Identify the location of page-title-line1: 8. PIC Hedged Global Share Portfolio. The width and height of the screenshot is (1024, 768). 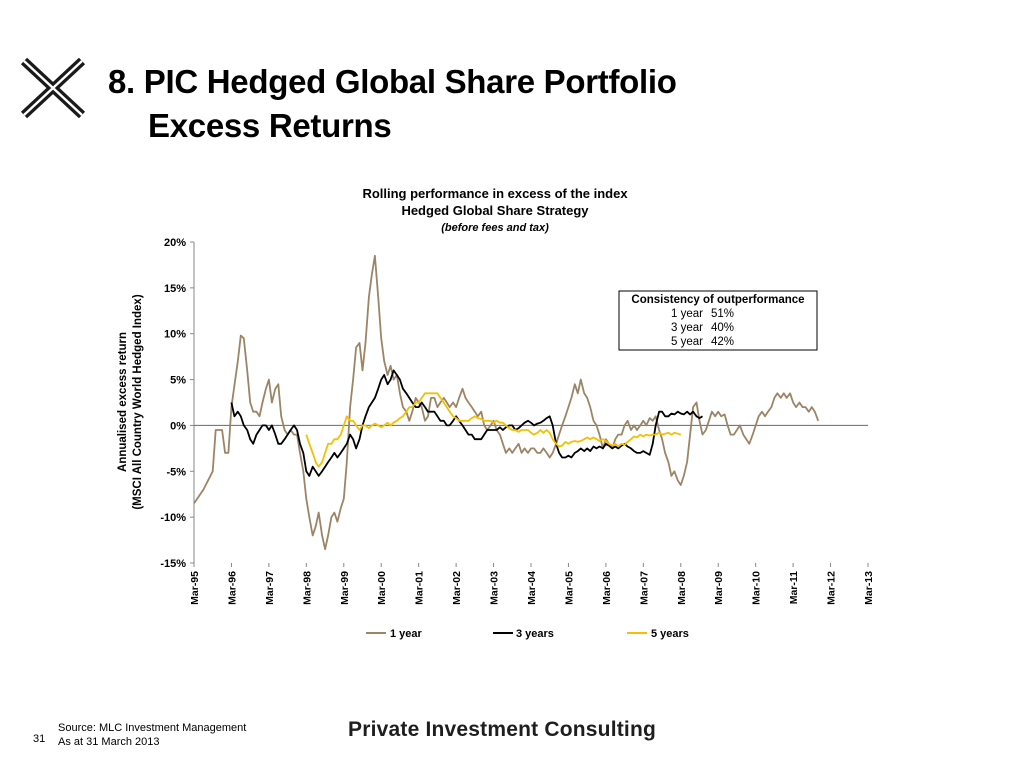
(392, 81).